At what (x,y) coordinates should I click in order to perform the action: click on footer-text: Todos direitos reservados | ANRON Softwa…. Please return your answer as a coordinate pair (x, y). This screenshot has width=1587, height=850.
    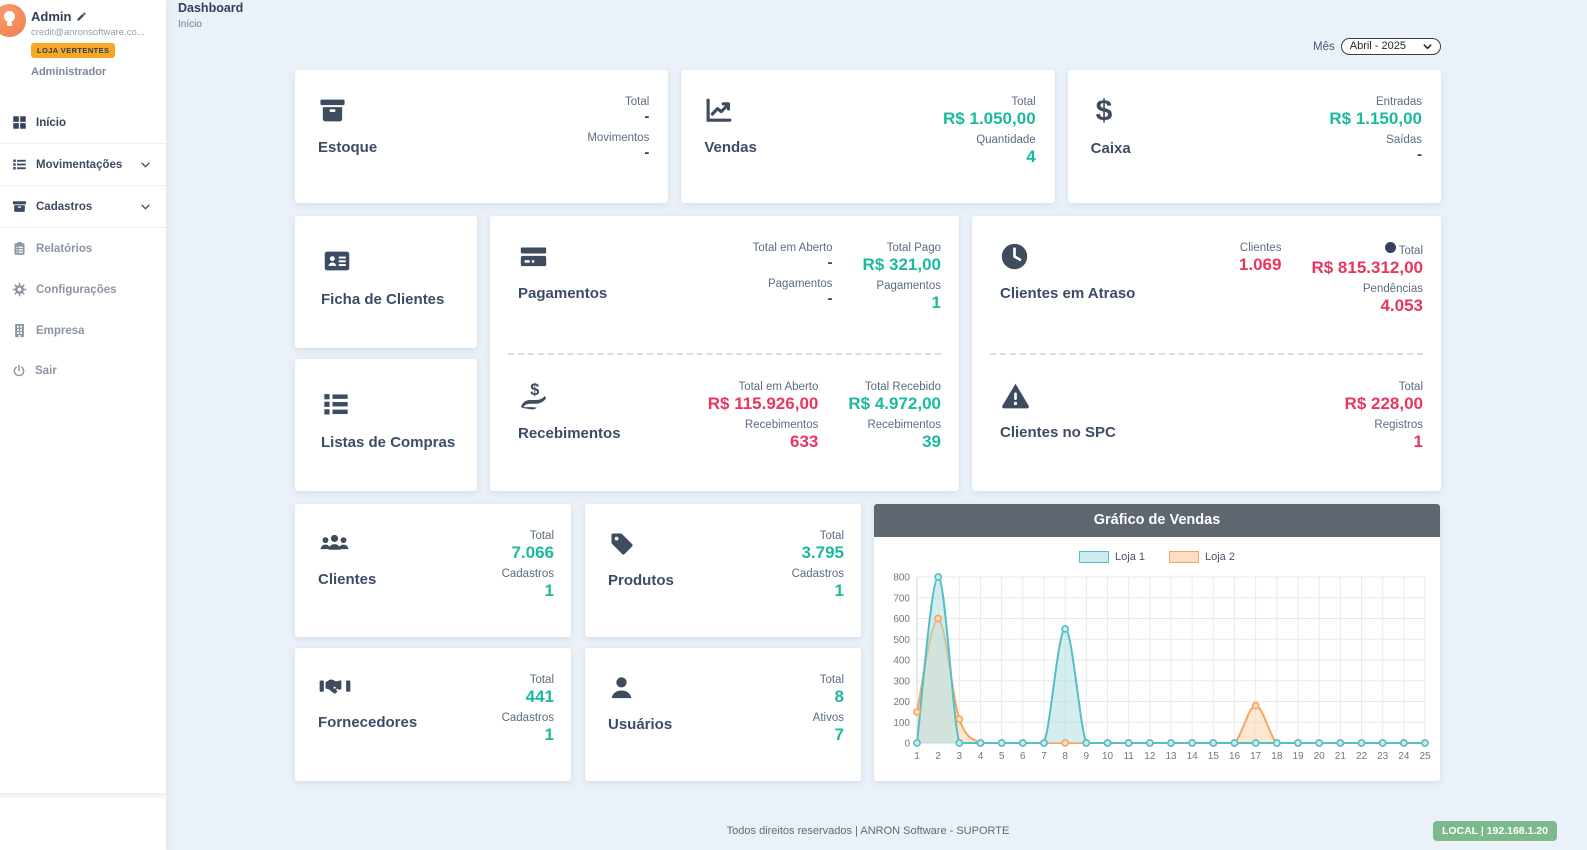
    Looking at the image, I should click on (868, 831).